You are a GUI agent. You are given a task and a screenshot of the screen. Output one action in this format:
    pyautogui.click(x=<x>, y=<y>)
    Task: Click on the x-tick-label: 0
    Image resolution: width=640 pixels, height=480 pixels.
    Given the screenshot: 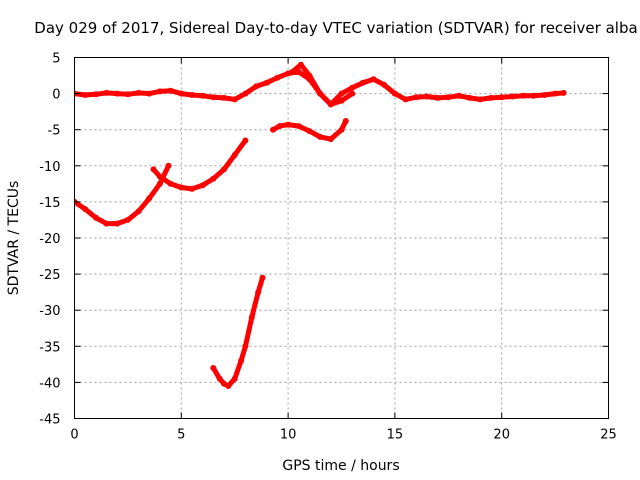 What is the action you would take?
    pyautogui.click(x=74, y=435)
    